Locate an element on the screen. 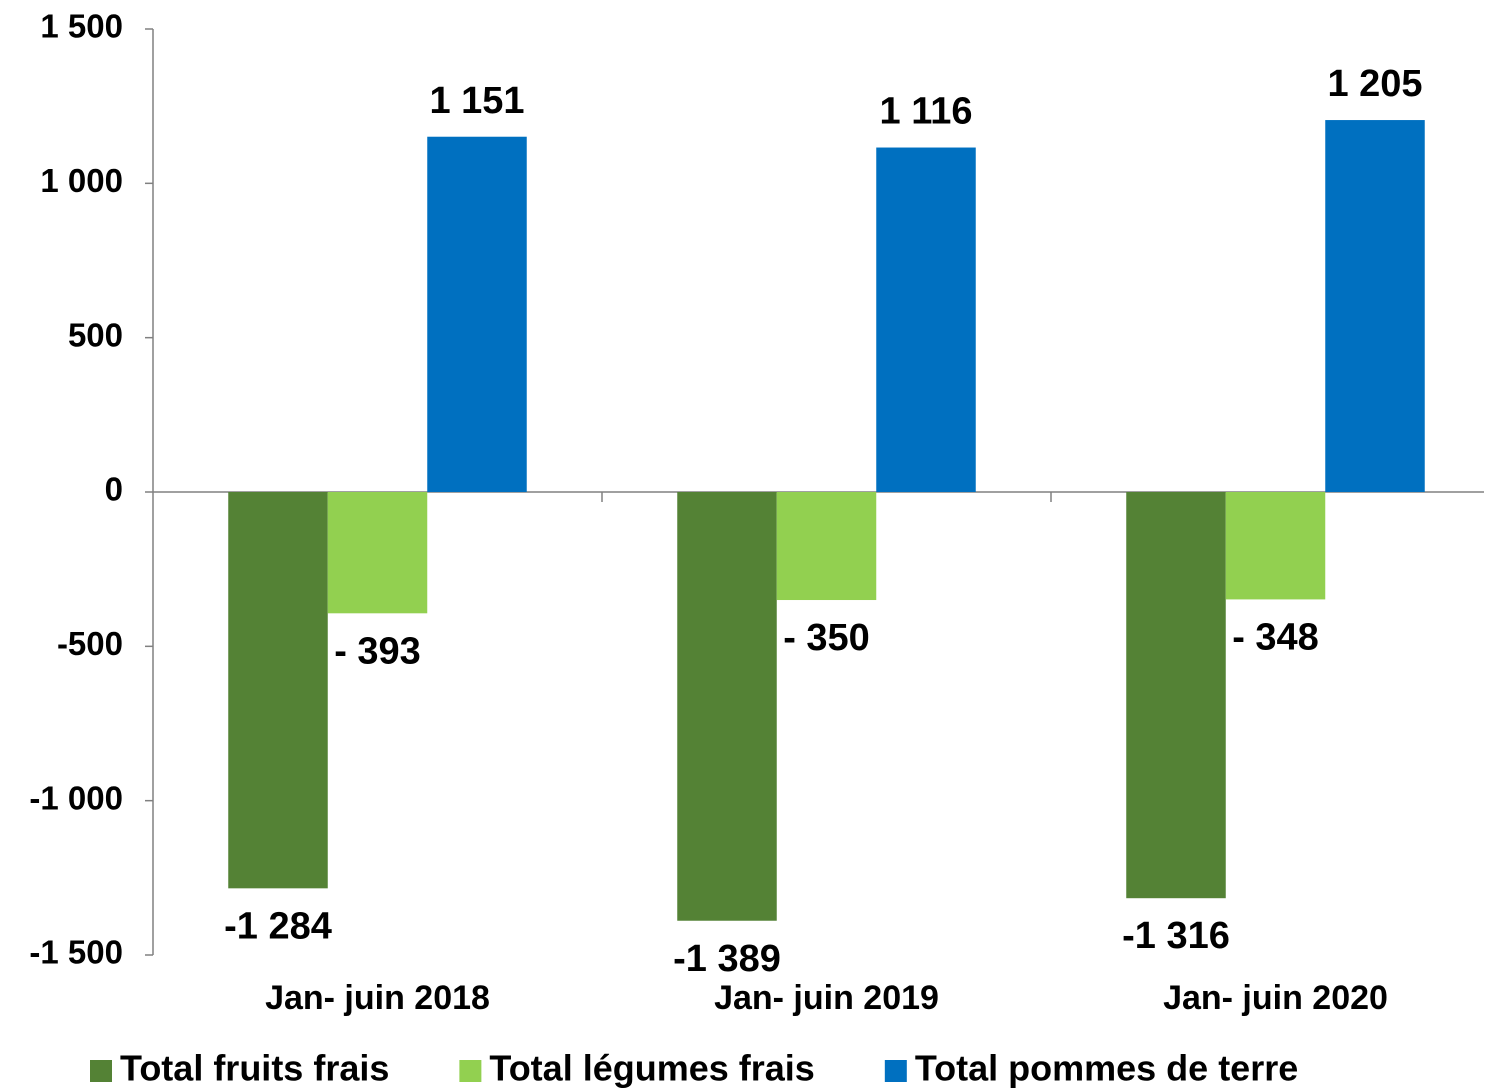  y-tick-label: 0 is located at coordinates (114, 489).